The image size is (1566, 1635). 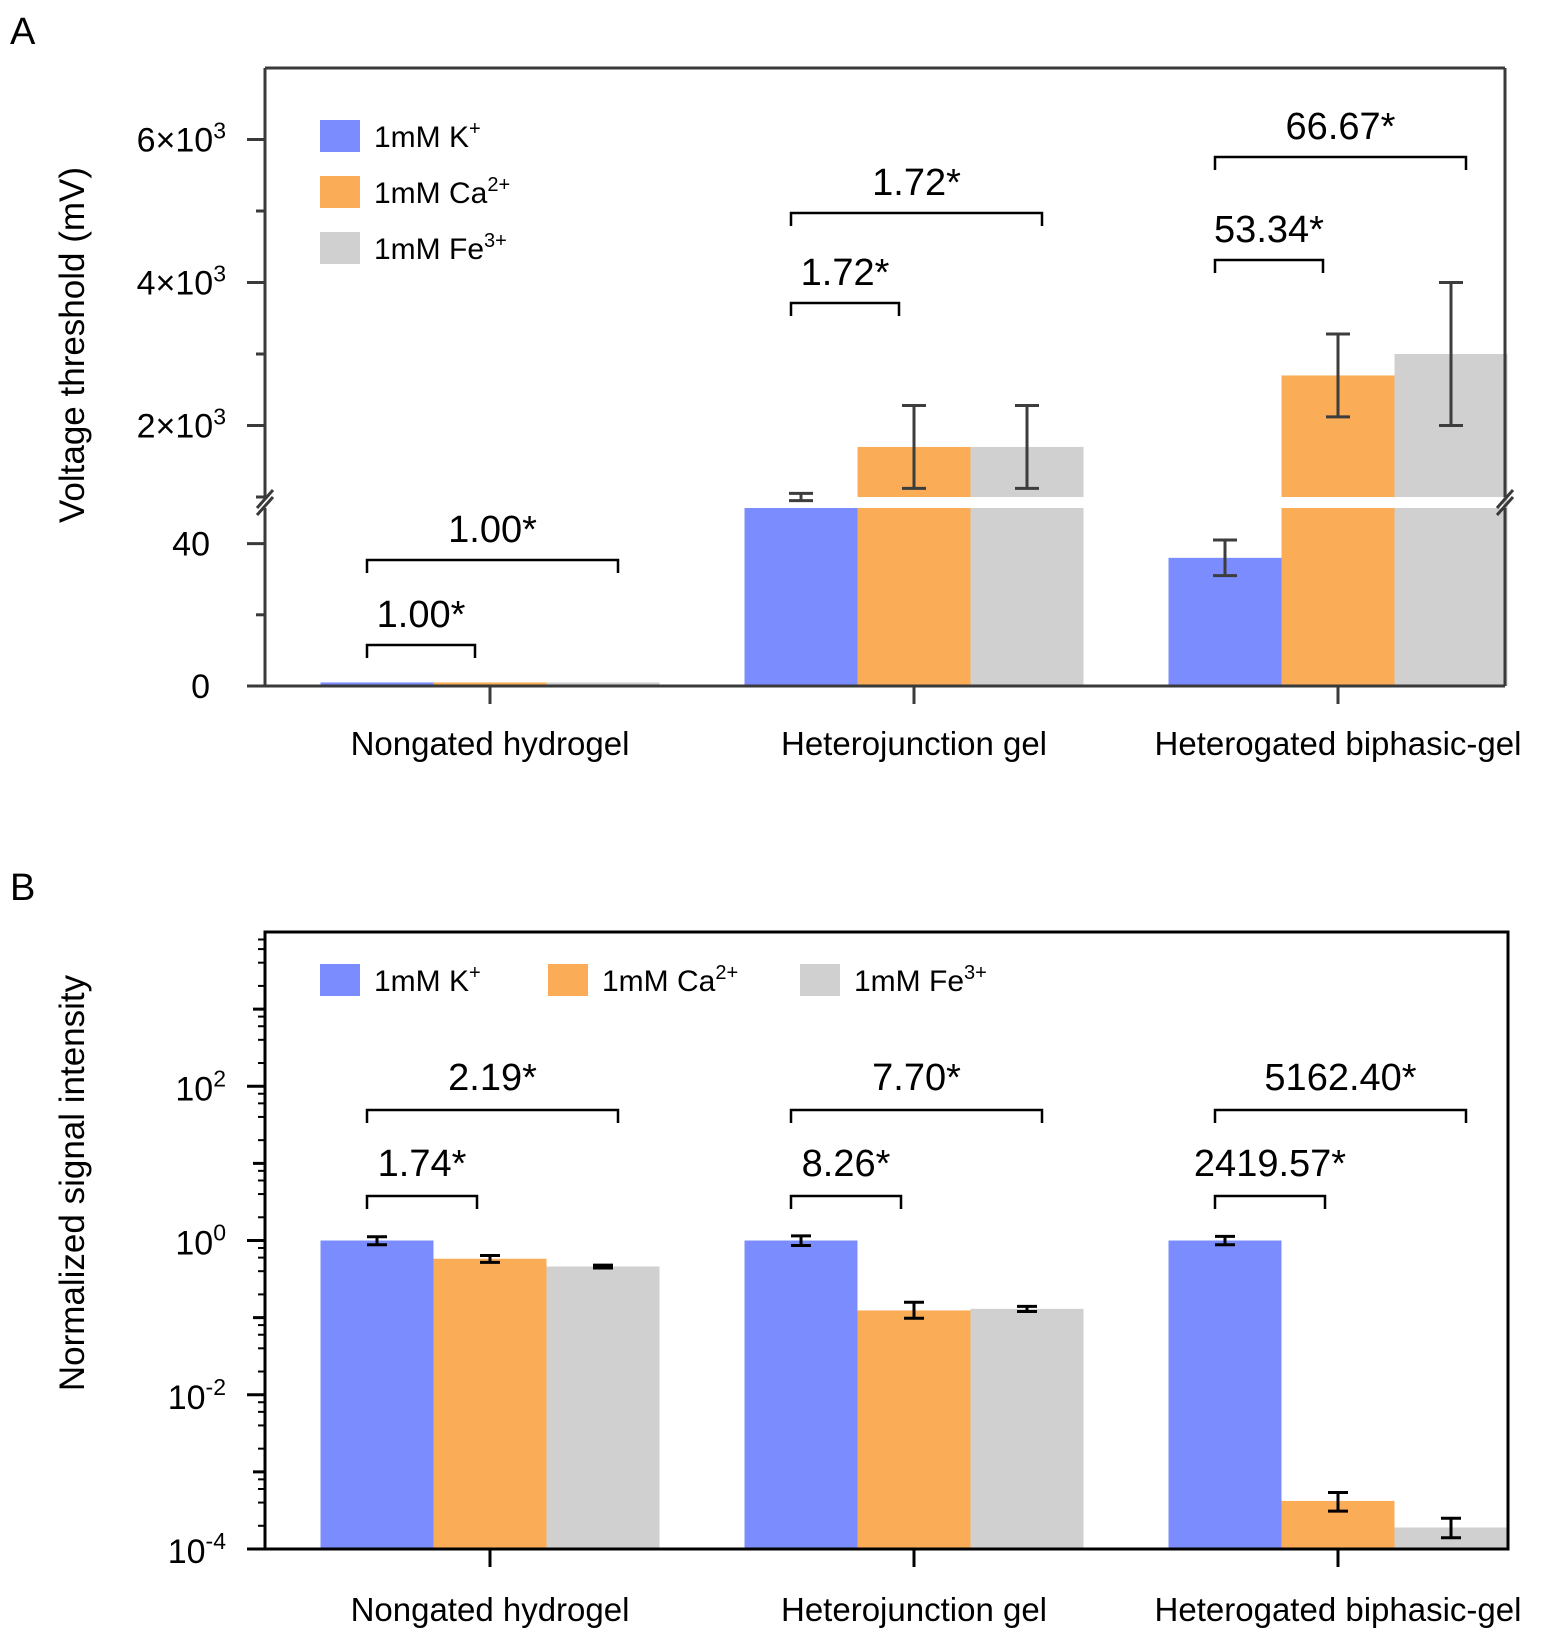 I want to click on y-tick-label-sup: -2, so click(x=216, y=1387).